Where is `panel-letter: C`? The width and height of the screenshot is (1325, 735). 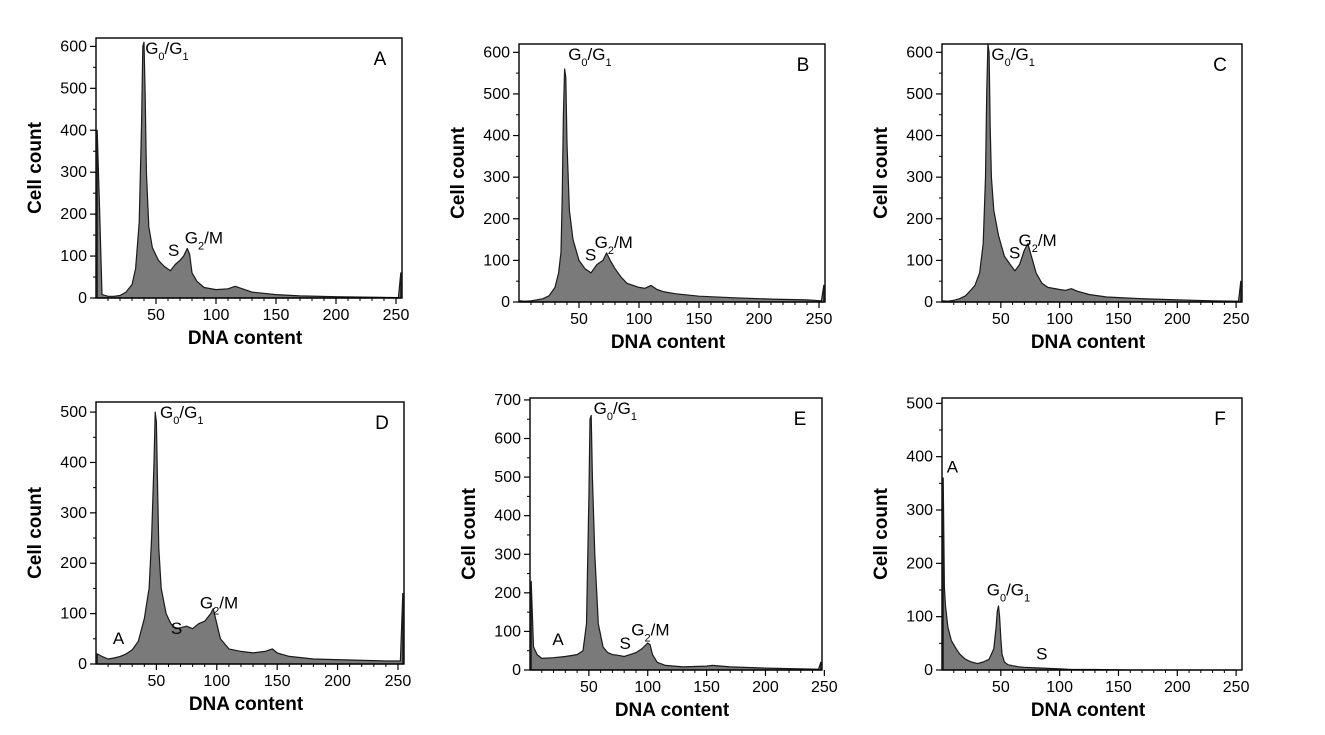 panel-letter: C is located at coordinates (1220, 65).